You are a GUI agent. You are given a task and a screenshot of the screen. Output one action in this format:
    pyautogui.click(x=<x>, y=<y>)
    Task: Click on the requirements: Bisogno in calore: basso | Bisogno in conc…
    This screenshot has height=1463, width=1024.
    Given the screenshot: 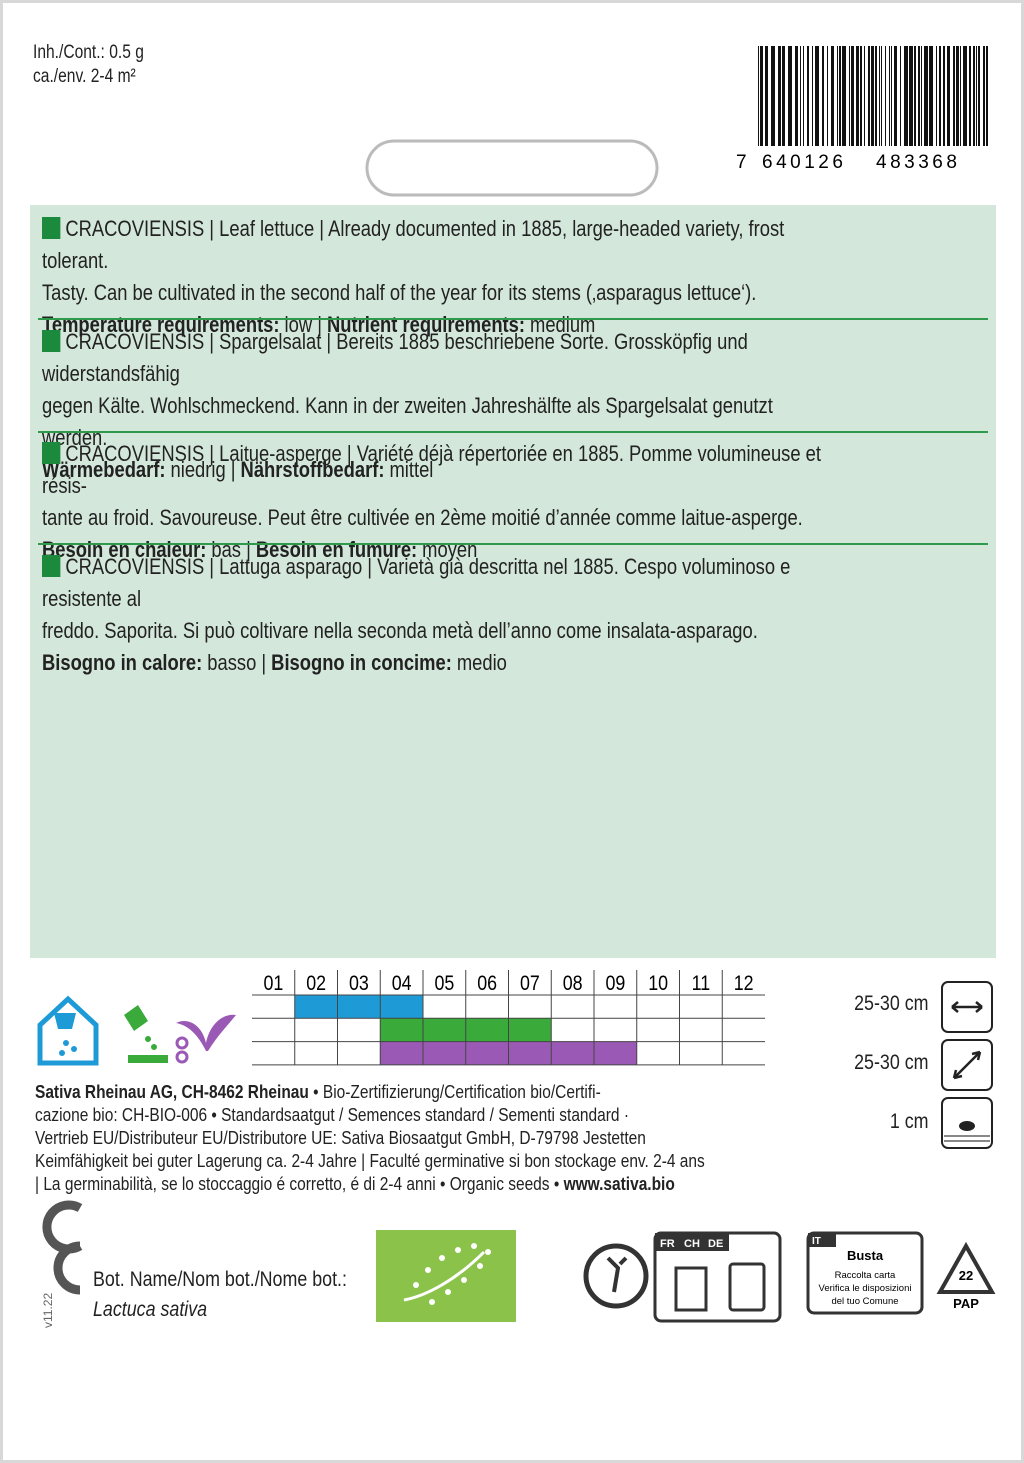 What is the action you would take?
    pyautogui.click(x=440, y=663)
    